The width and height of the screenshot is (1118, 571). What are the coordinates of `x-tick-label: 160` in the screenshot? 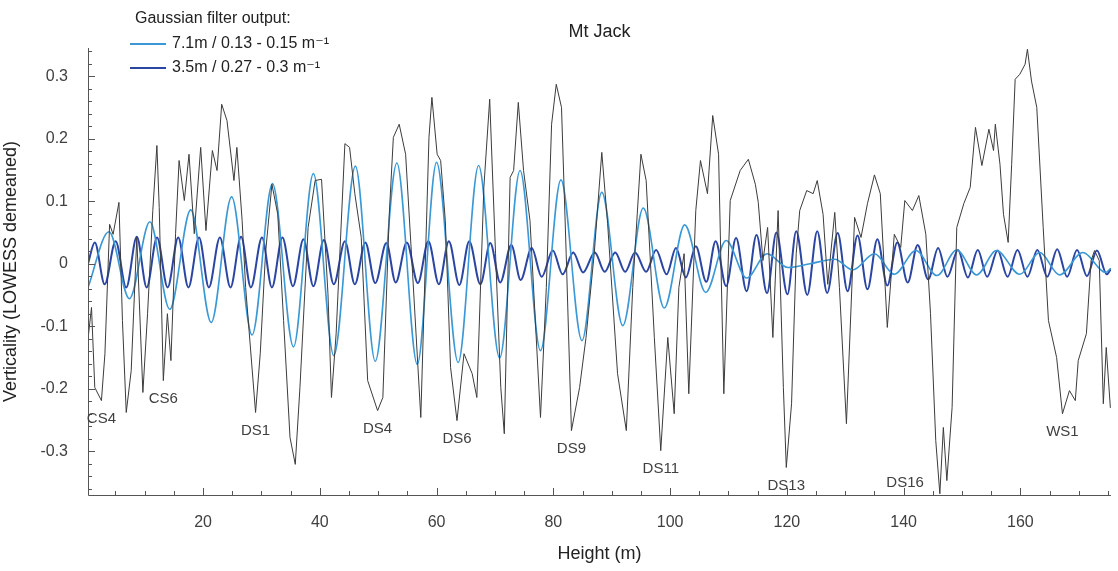 It's located at (1020, 522).